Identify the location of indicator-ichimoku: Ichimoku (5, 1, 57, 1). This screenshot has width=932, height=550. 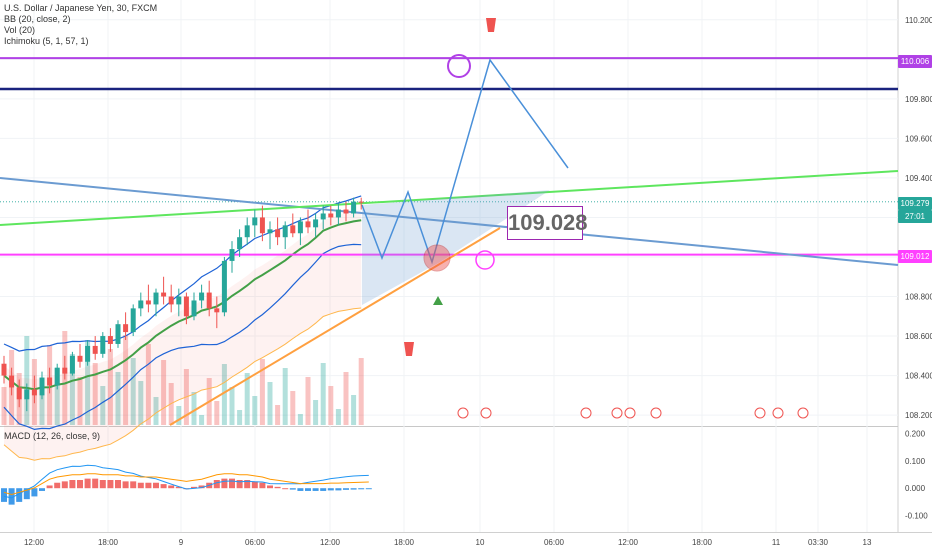
(46, 41).